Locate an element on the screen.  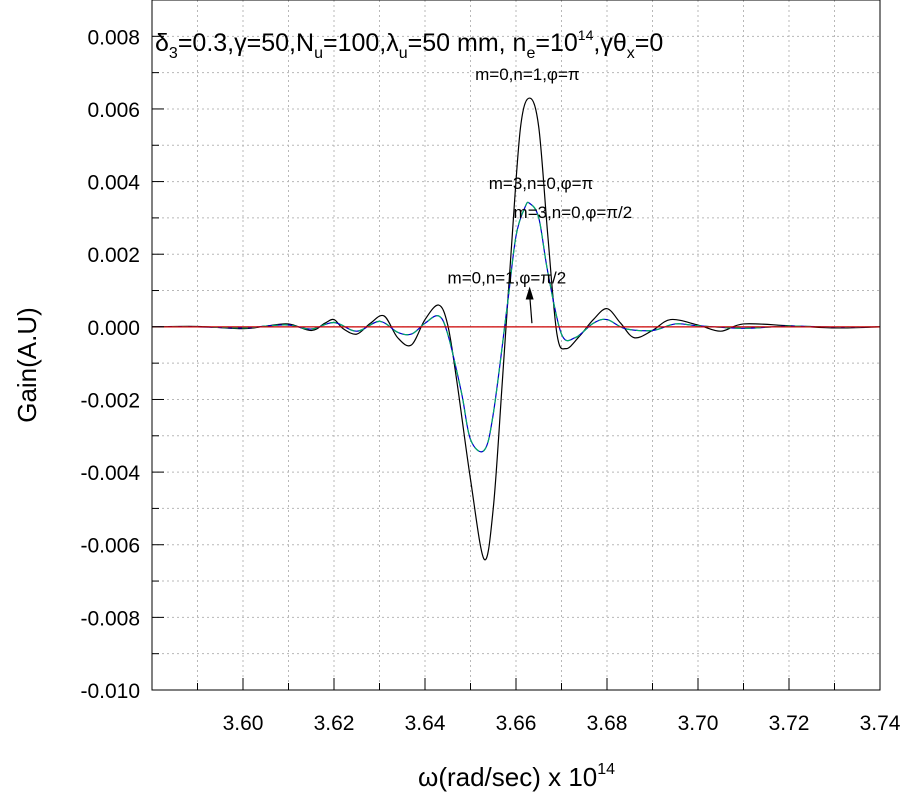
y-tick-label: -0.002 is located at coordinates (110, 400).